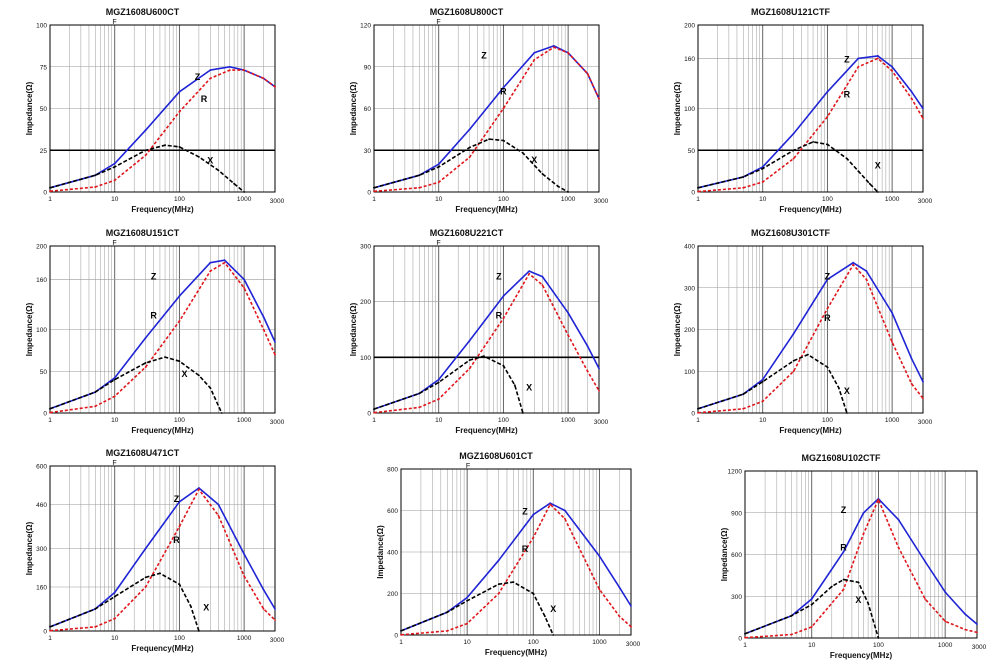  I want to click on y-axis-label: Impedance(Ω), so click(677, 108).